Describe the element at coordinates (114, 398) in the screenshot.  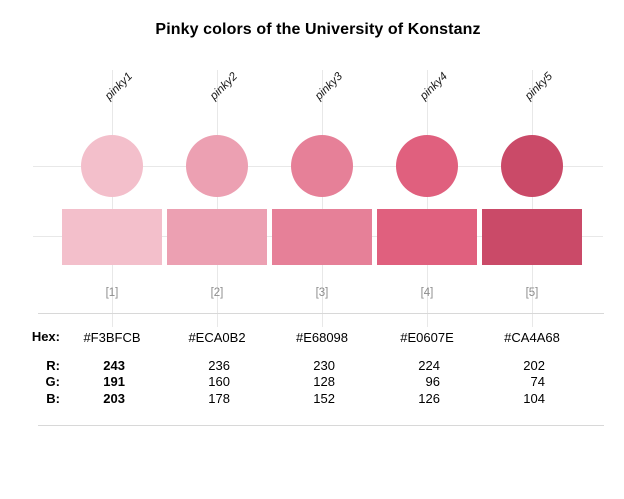
I see `blue-value: 203` at that location.